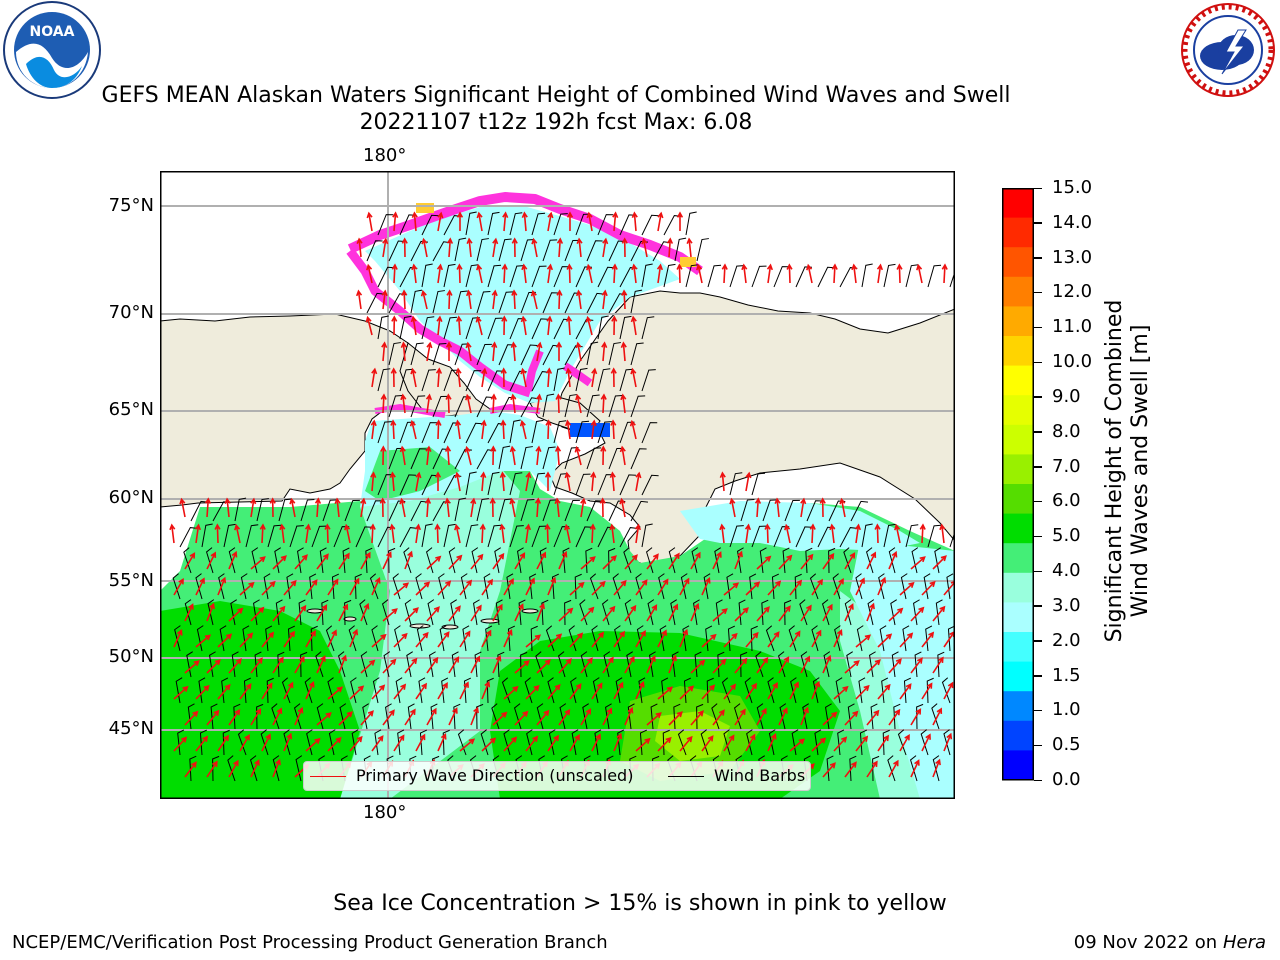 Image resolution: width=1280 pixels, height=960 pixels. I want to click on noaa-logo-text: NOAA, so click(52, 32).